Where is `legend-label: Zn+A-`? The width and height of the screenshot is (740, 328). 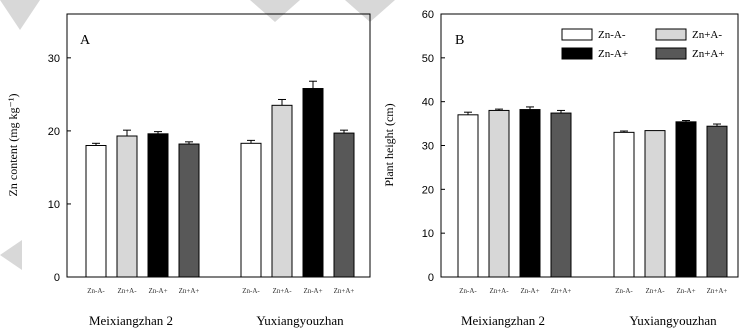 legend-label: Zn+A- is located at coordinates (707, 35).